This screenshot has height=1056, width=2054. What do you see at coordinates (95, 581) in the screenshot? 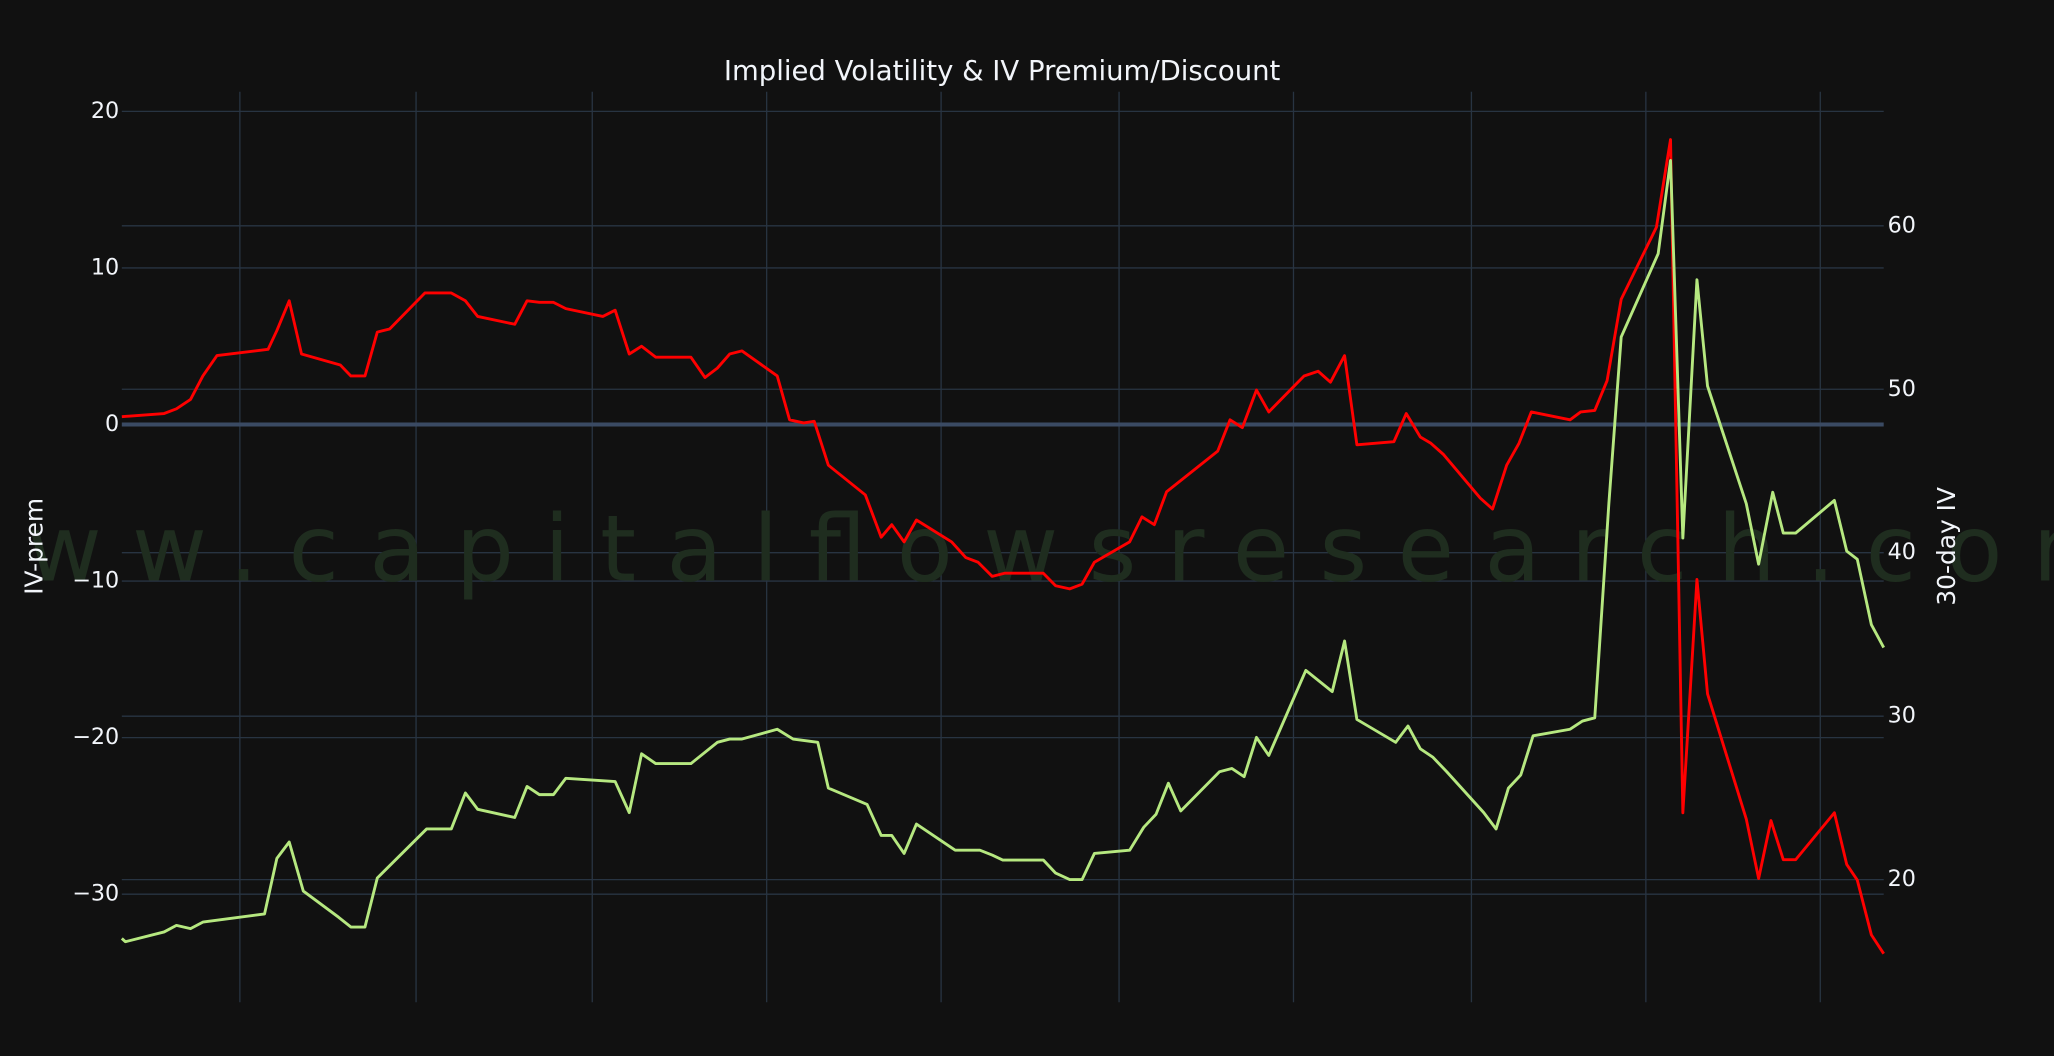
I see `y-tick-label: −10` at bounding box center [95, 581].